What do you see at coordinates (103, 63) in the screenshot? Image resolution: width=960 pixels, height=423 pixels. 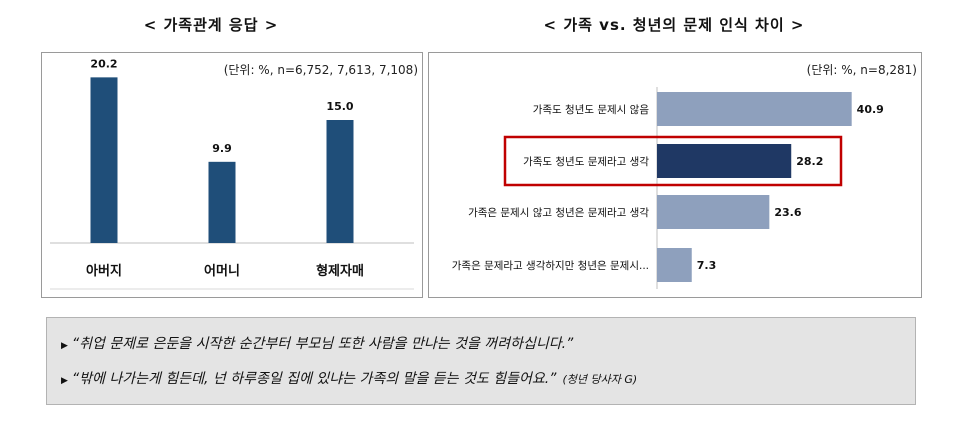 I see `data-label-1: 20.2` at bounding box center [103, 63].